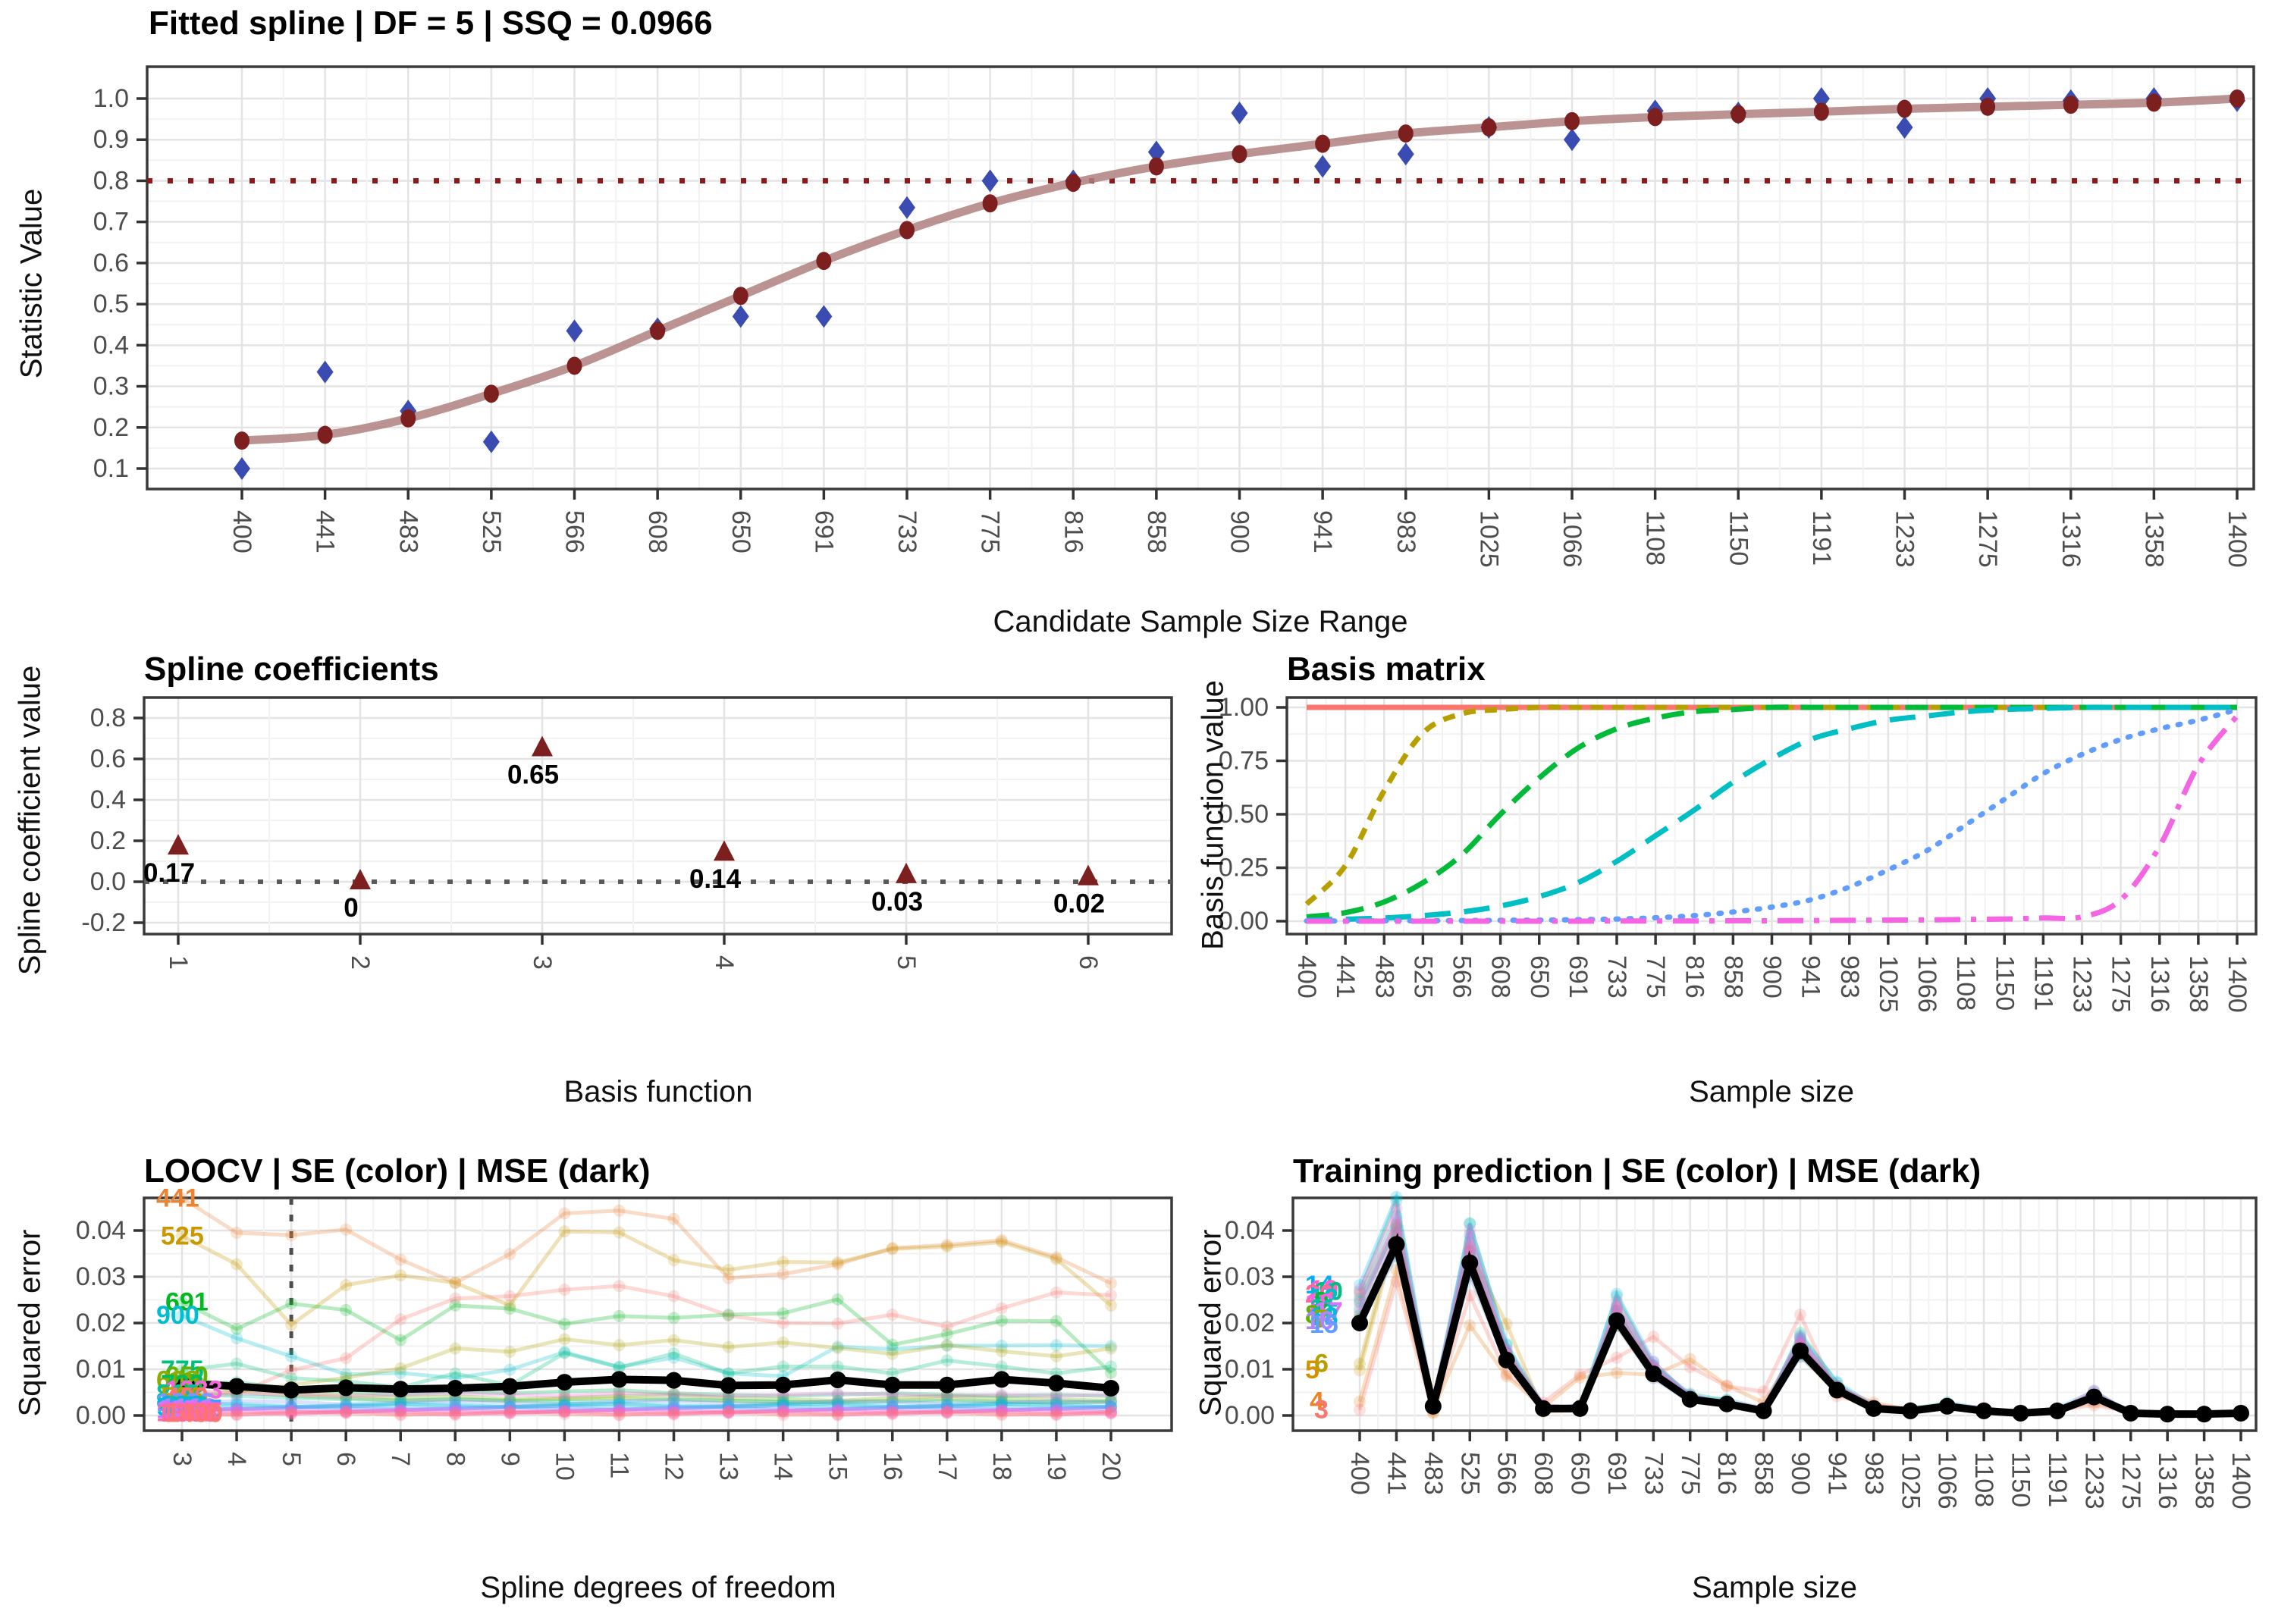 This screenshot has width=2275, height=1624. I want to click on svg-text: 0.5, so click(111, 304).